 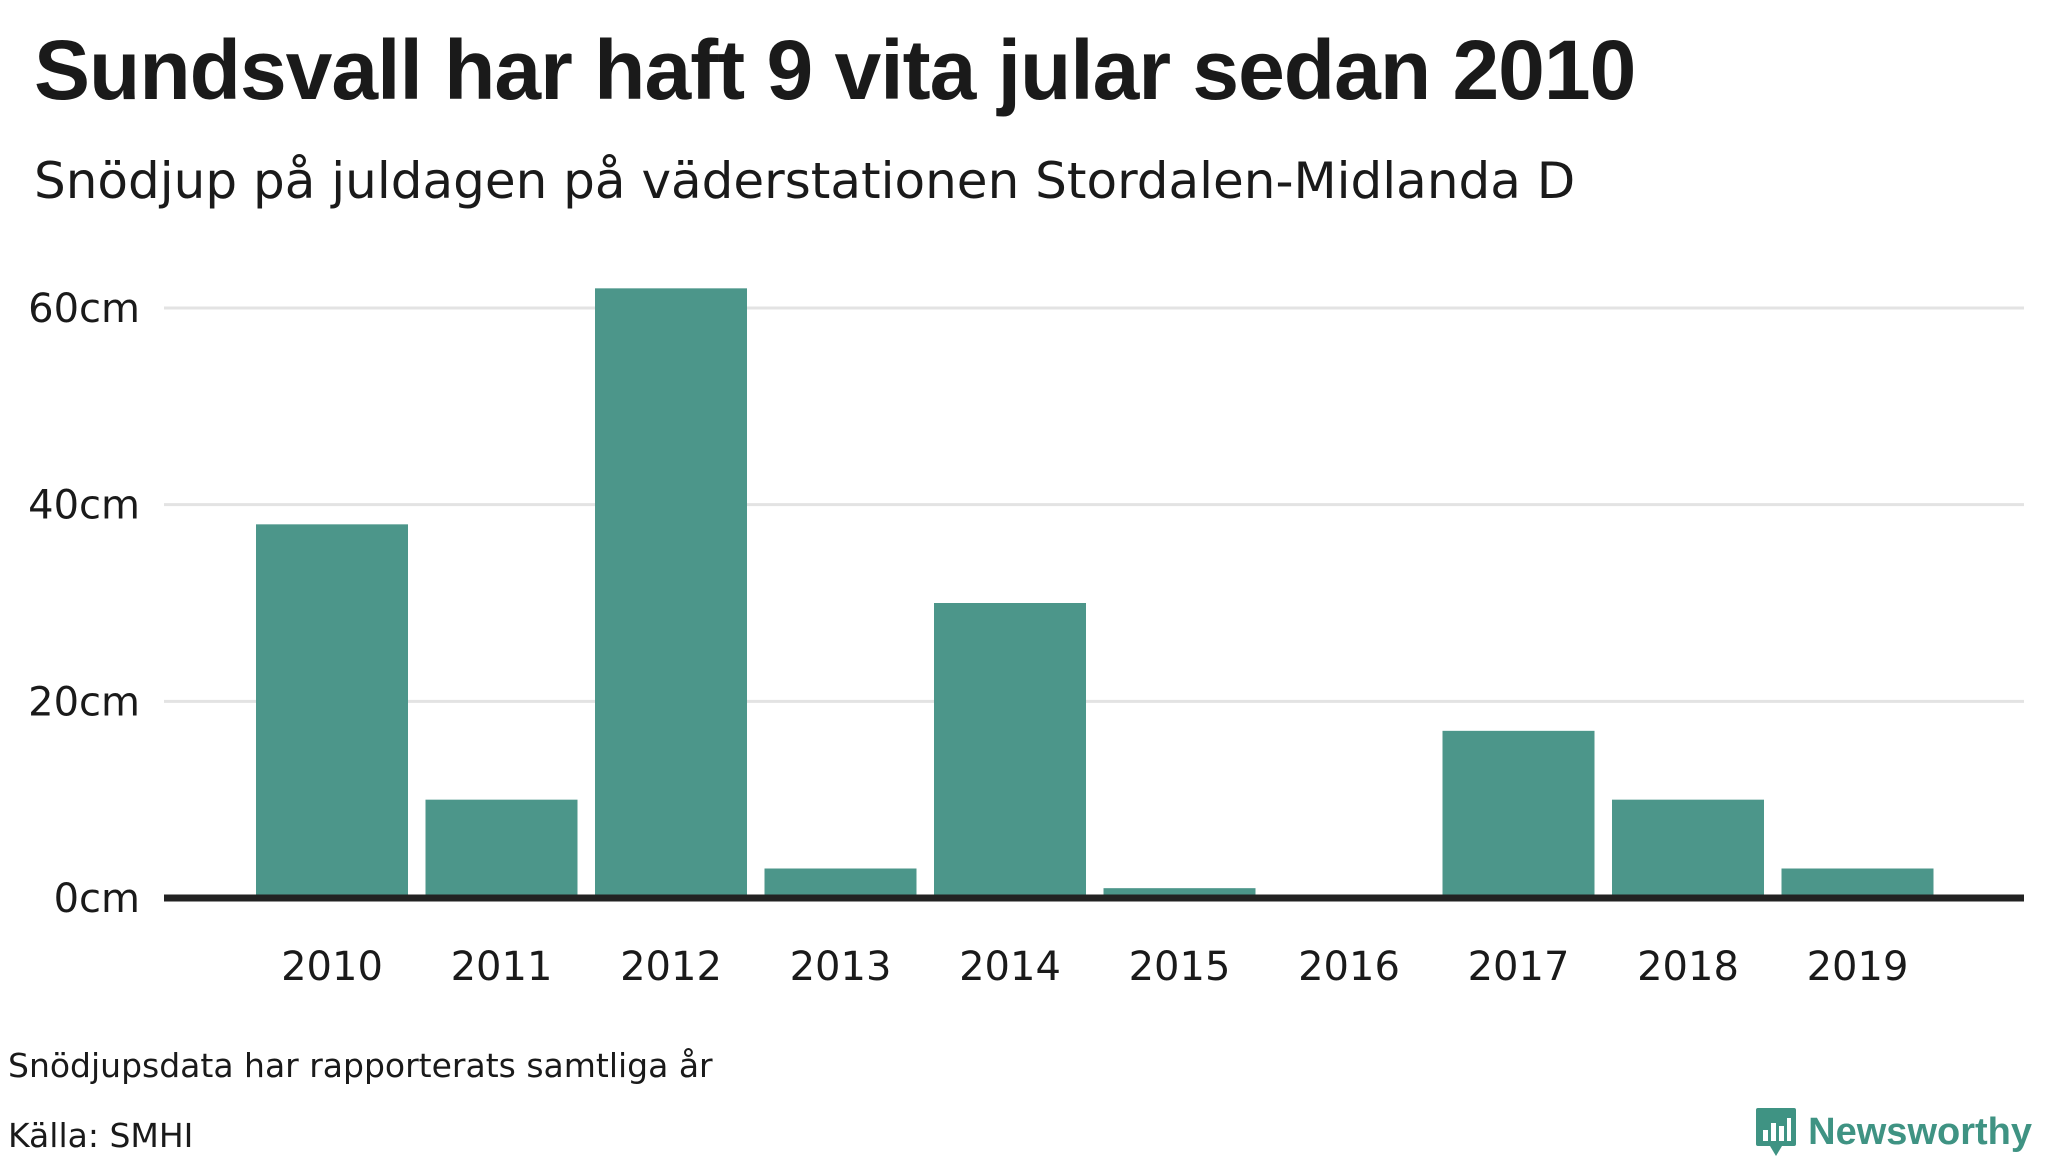 I want to click on source-note: Källa: SMHI, so click(x=101, y=1135).